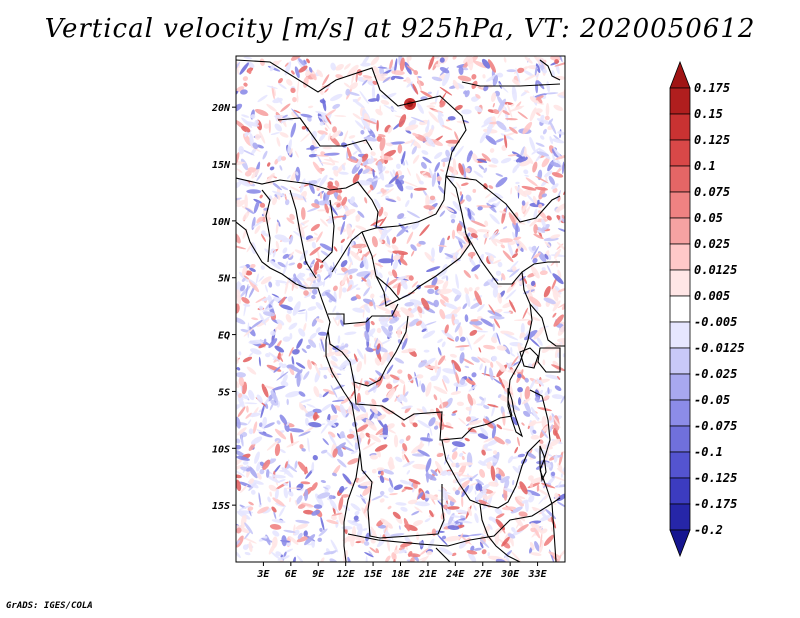  I want to click on grads-credit: GrADS: IGES/COLA, so click(49, 606).